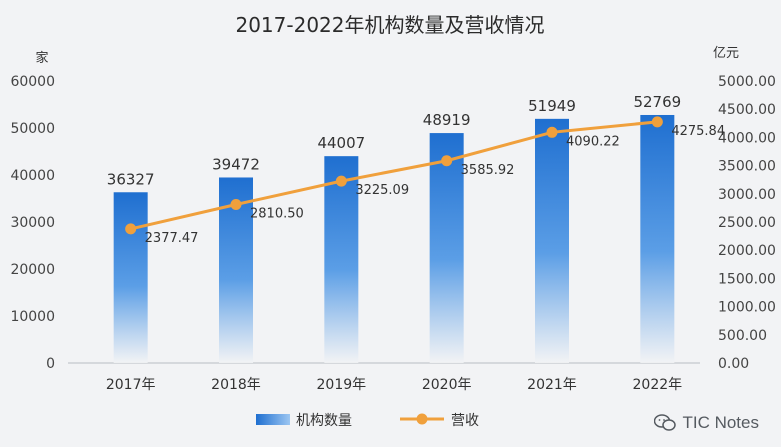 Image resolution: width=781 pixels, height=447 pixels. I want to click on x-tick-label: 2021年, so click(552, 385).